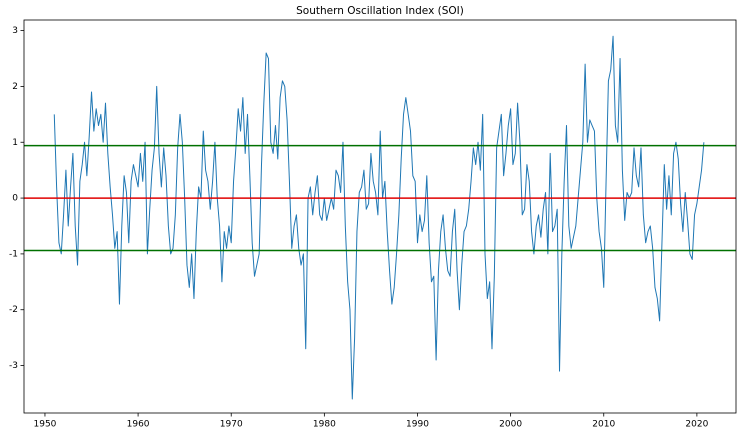  I want to click on x-tick-label: 1950, so click(45, 425).